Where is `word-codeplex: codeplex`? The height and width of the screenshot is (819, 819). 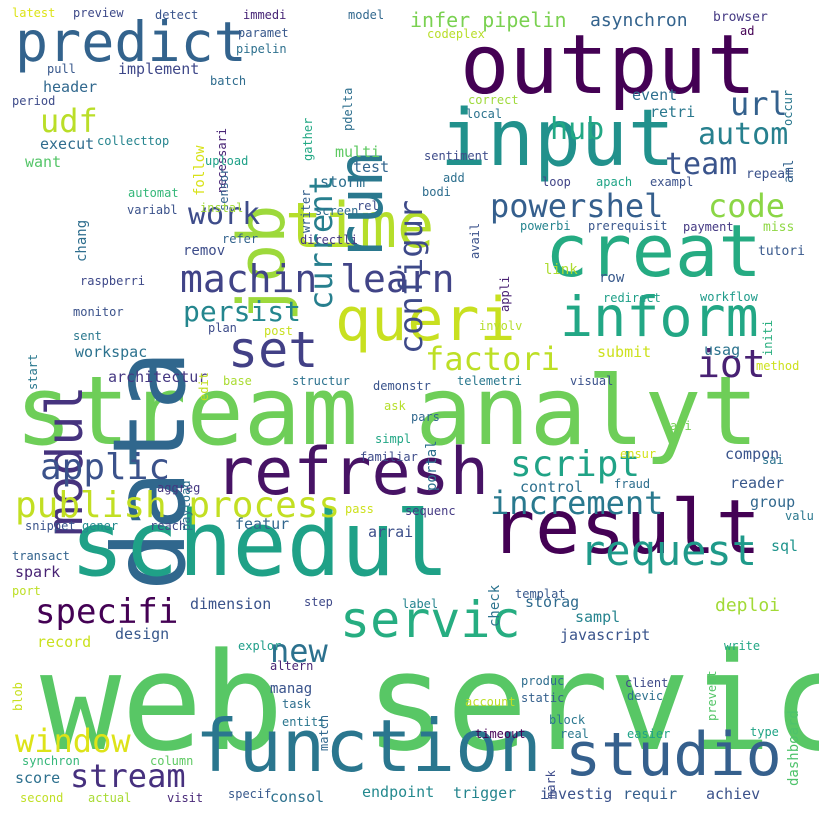
word-codeplex: codeplex is located at coordinates (456, 34).